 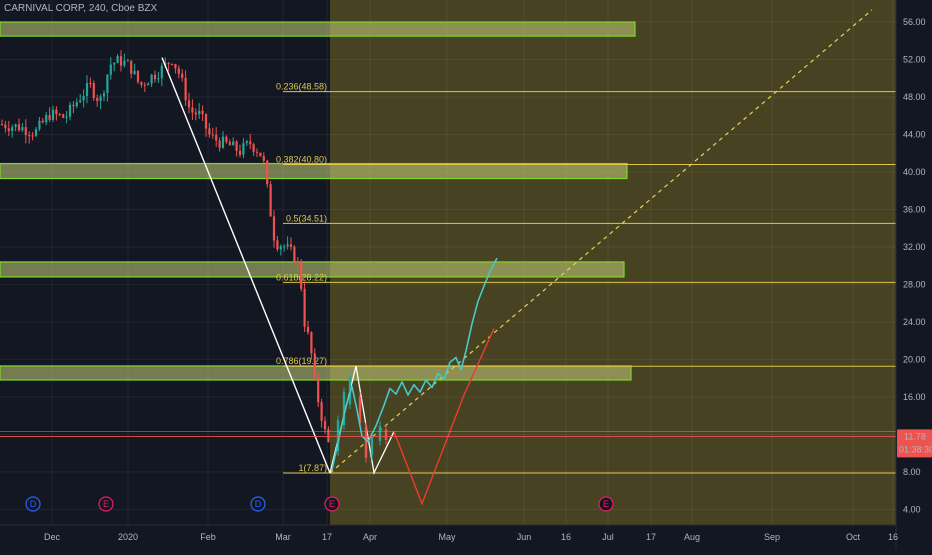 I want to click on price-badge, so click(x=914, y=443).